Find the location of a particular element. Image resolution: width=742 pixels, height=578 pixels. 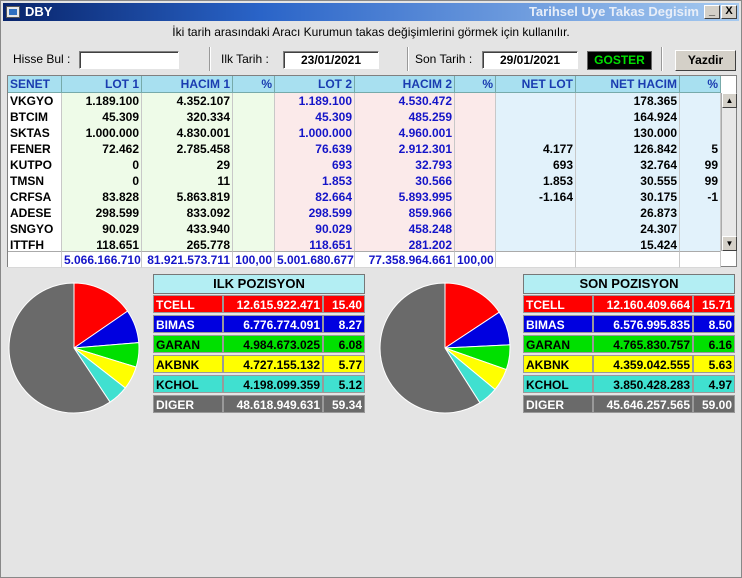

window-title: DBY is located at coordinates (39, 11).